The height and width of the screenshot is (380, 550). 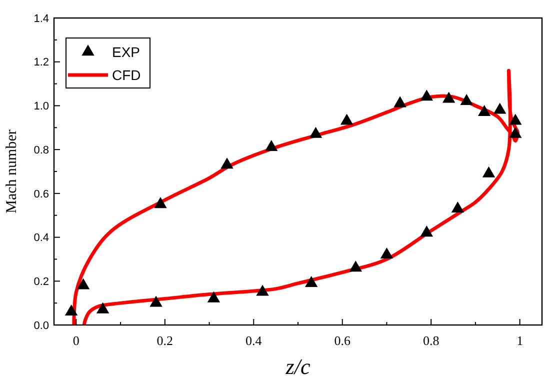 I want to click on y-tick-label: 0.0, so click(x=41, y=326).